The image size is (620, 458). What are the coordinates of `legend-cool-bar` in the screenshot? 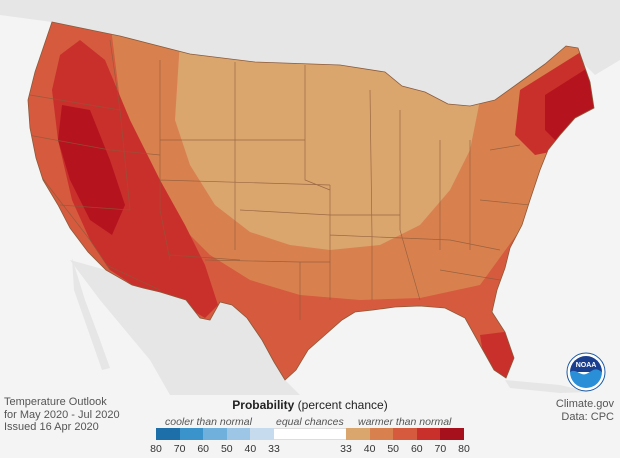 It's located at (215, 434).